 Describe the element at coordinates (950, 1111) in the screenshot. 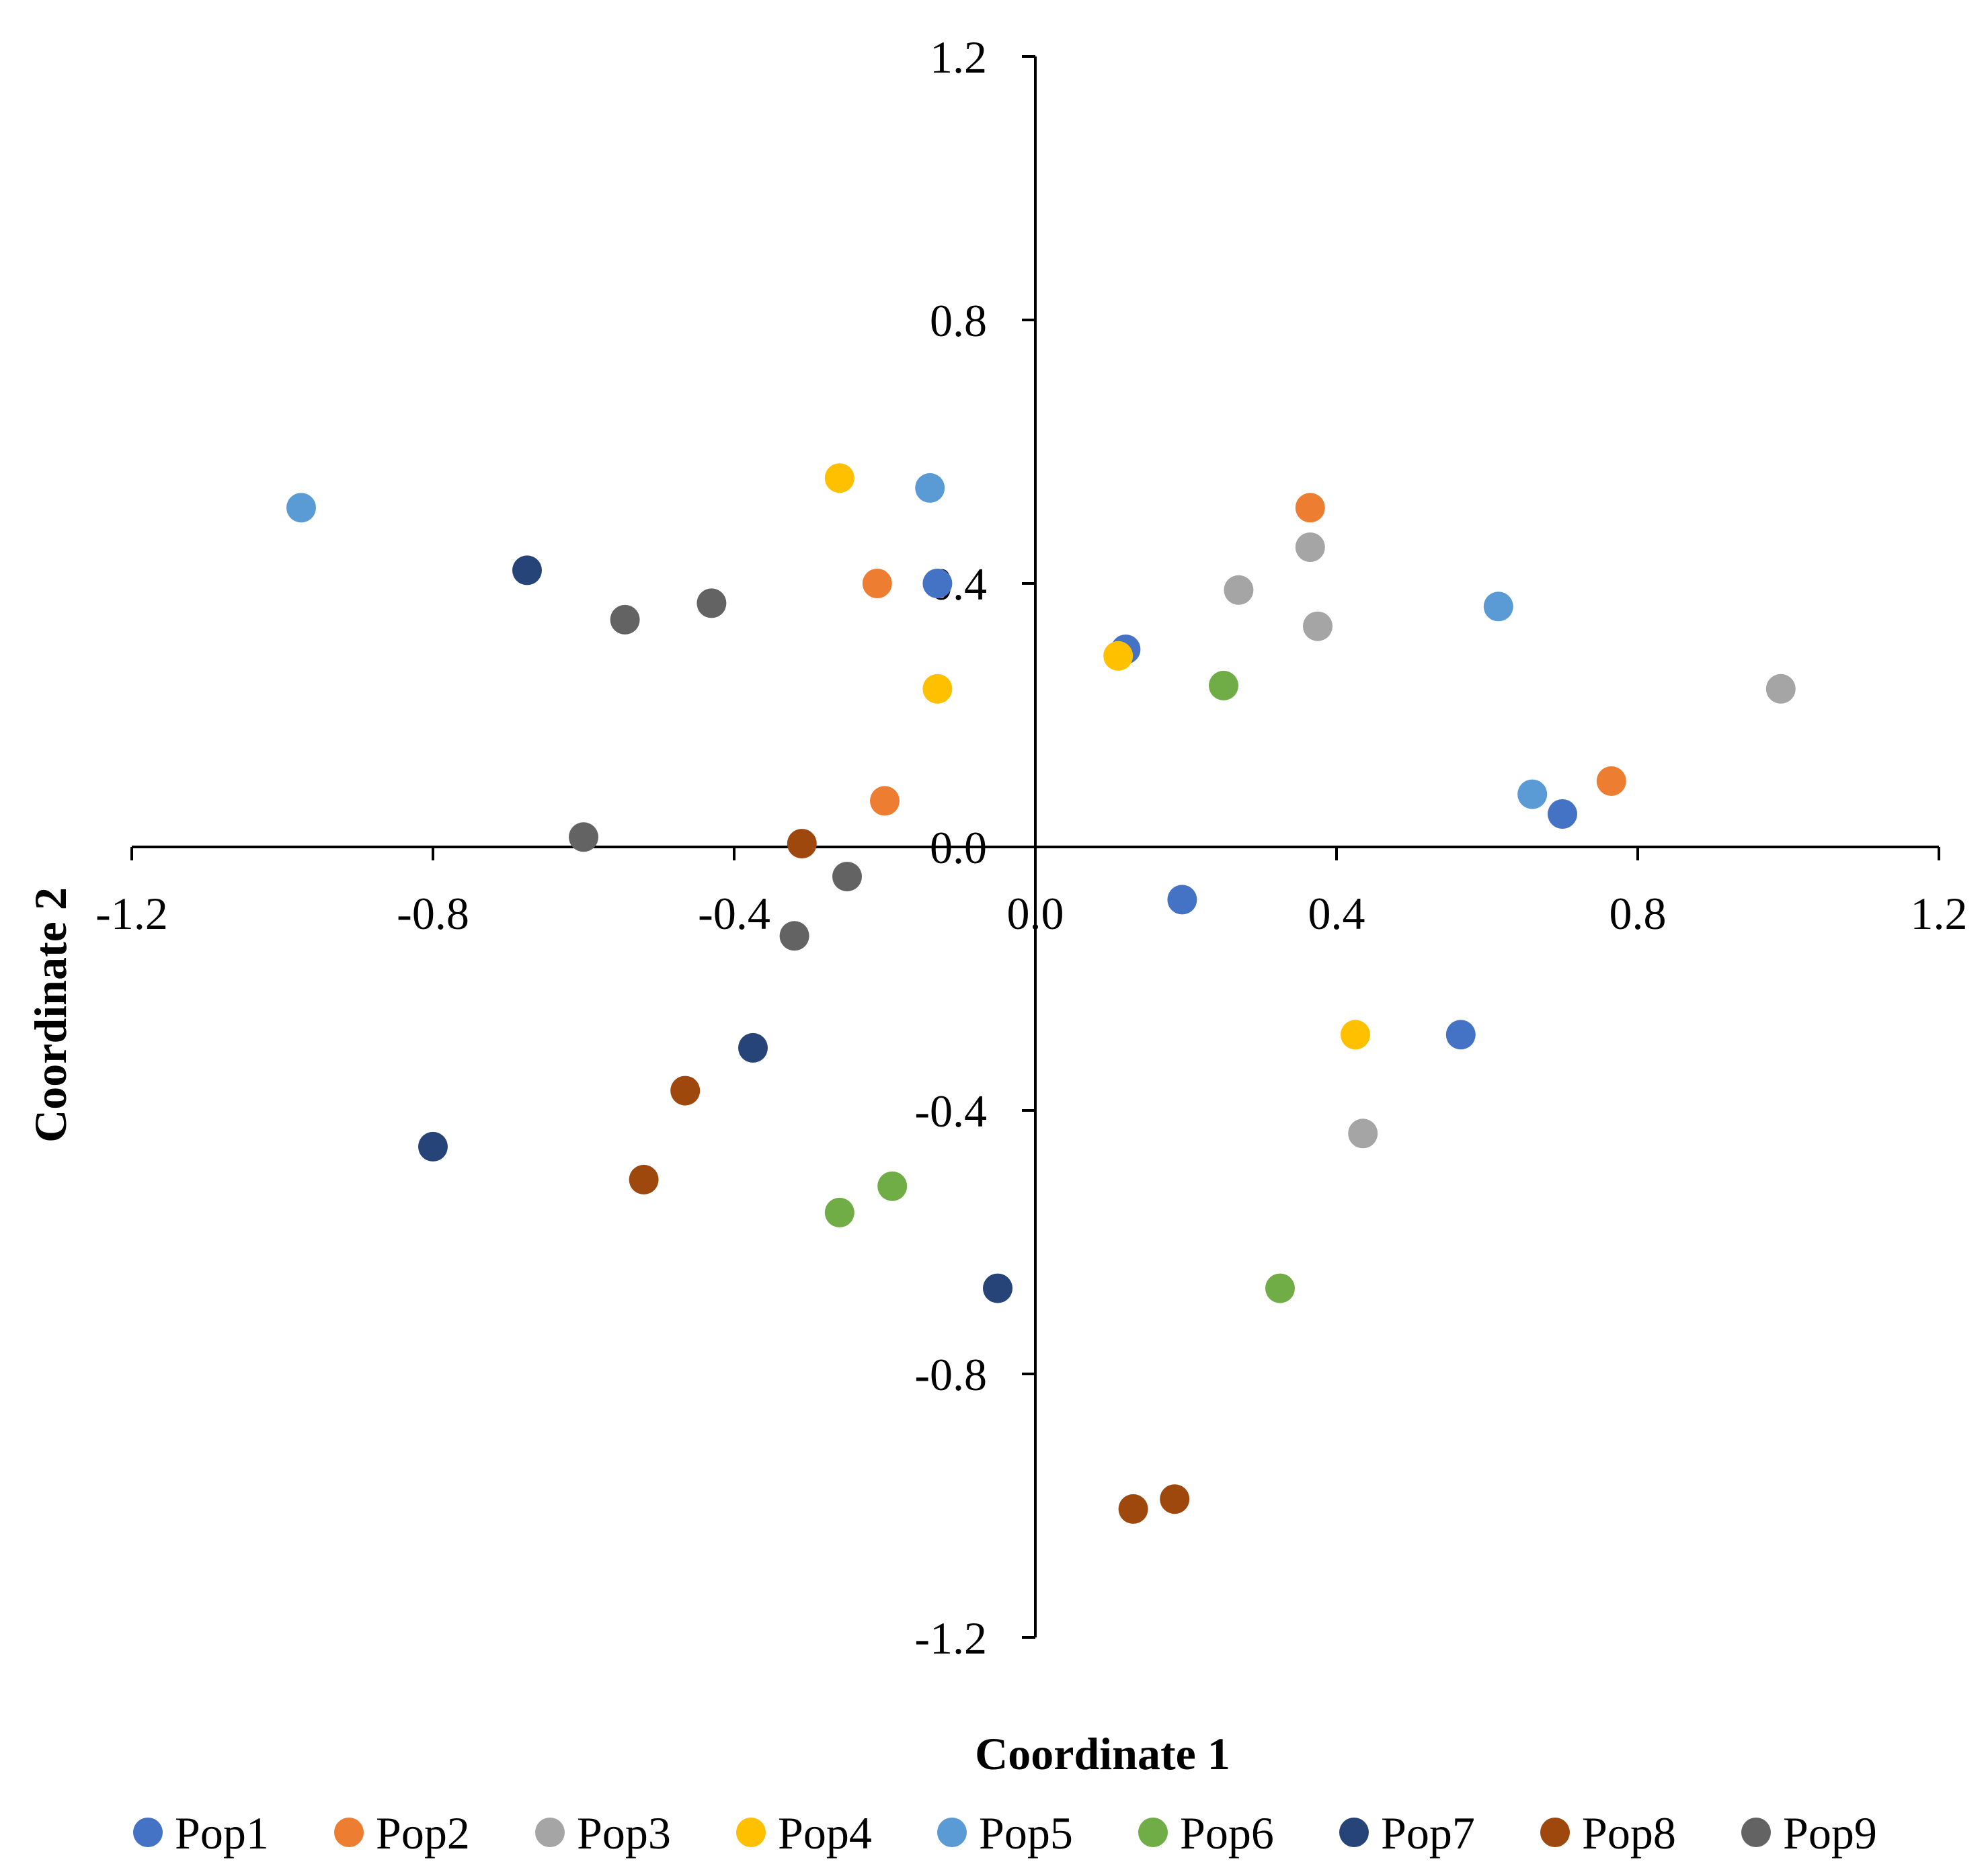

I see `y-tick-label: -0.4` at that location.